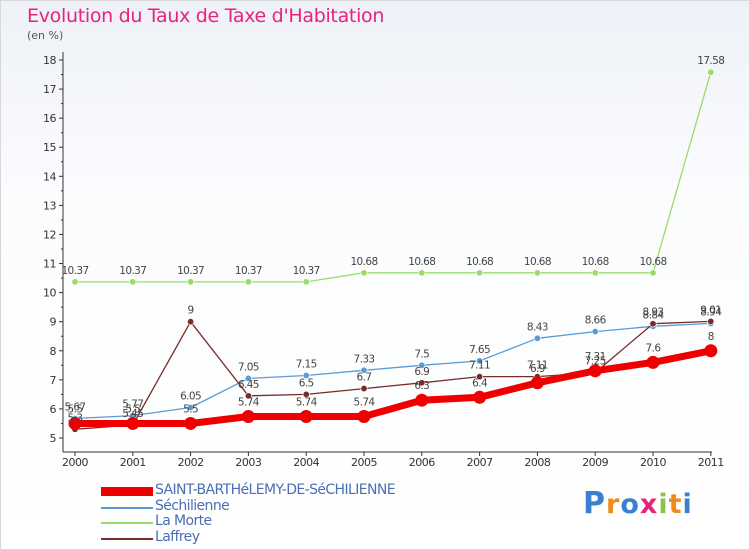  What do you see at coordinates (711, 462) in the screenshot?
I see `x-tick-label: 2011` at bounding box center [711, 462].